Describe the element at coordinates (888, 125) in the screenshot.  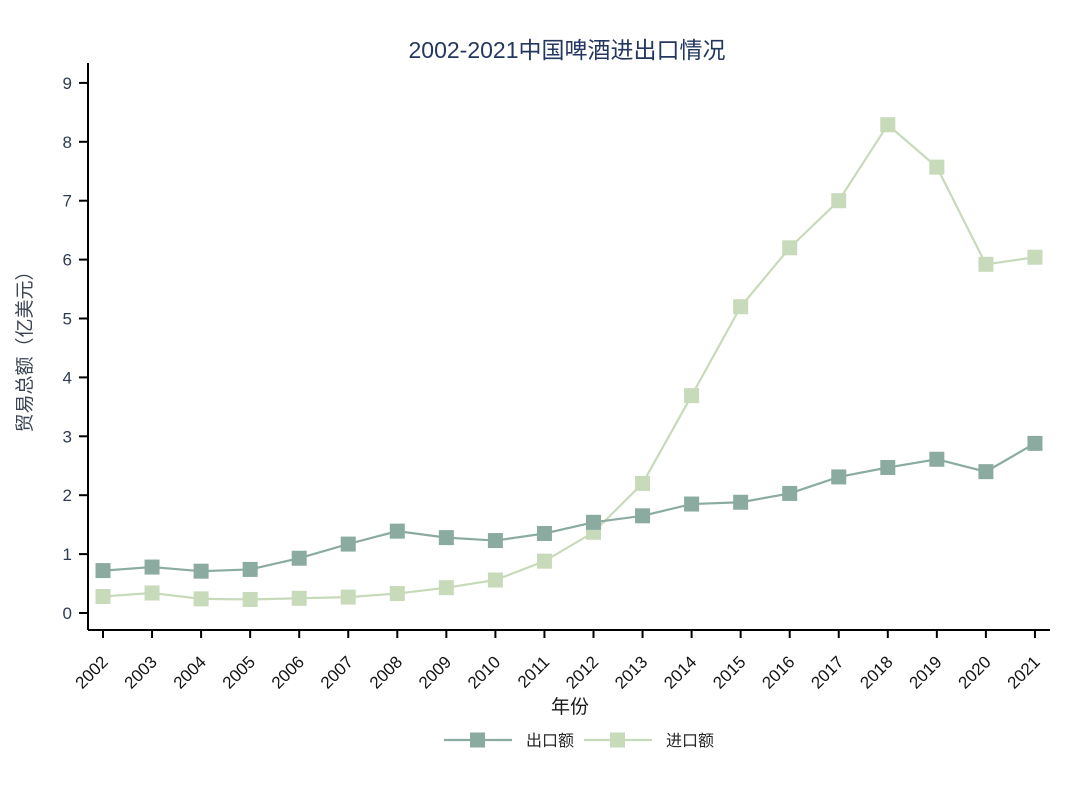
I see `data-point-import-2018` at that location.